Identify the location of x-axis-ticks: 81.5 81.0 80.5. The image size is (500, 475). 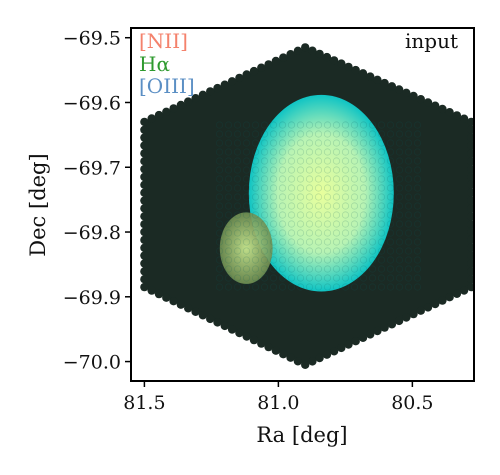
(278, 397).